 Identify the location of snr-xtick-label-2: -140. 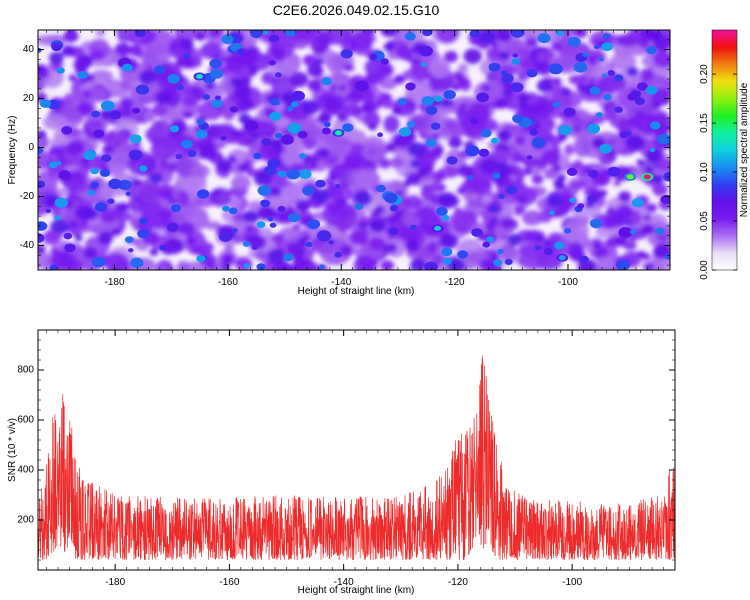
(344, 582).